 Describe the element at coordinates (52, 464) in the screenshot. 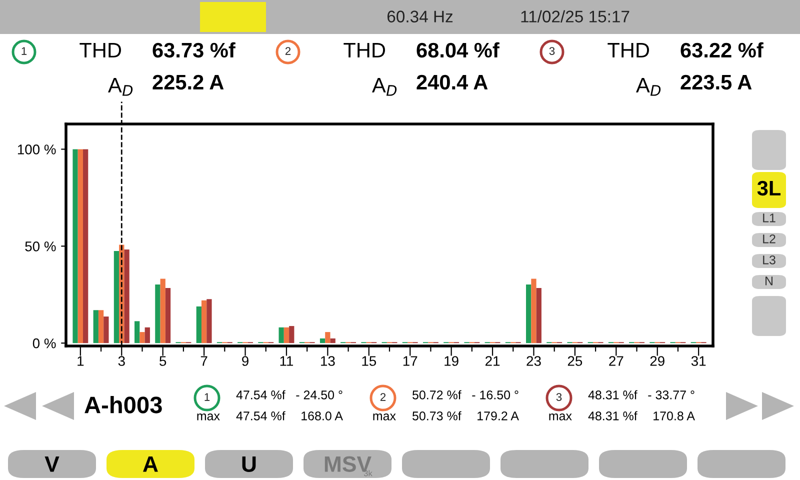

I see `text: V` at that location.